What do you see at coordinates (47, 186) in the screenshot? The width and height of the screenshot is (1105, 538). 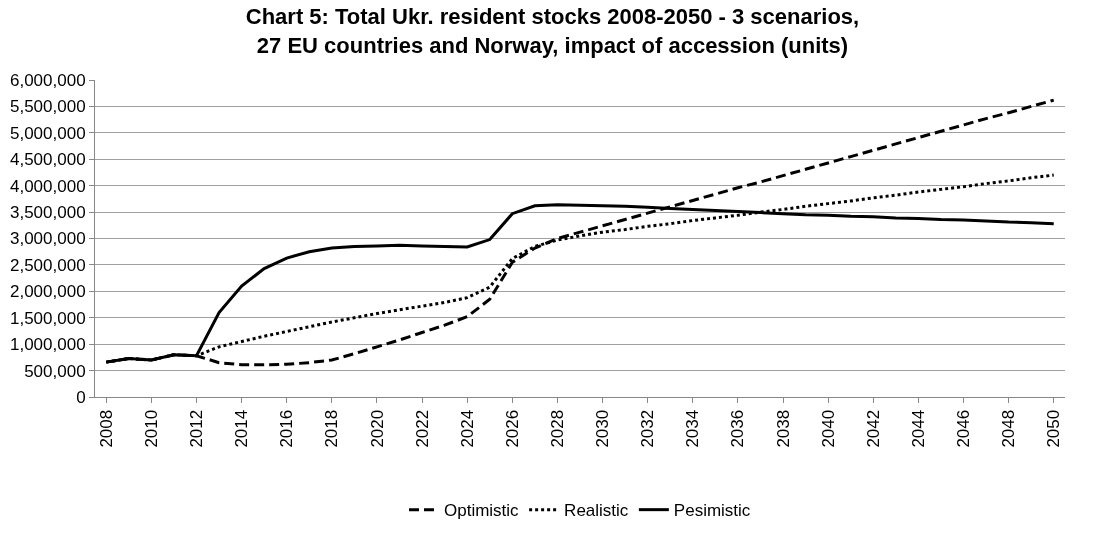 I see `y-tick-label: 4,000,000` at bounding box center [47, 186].